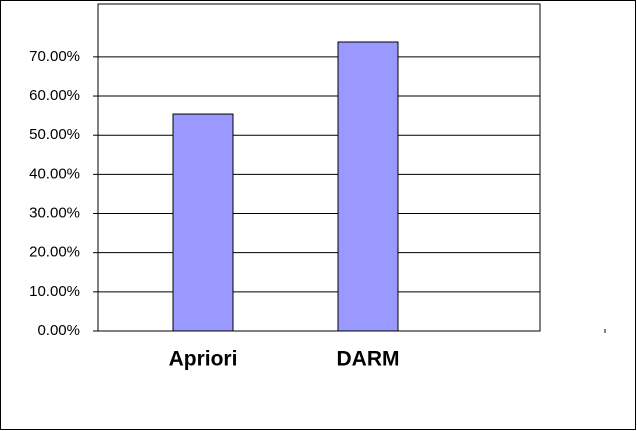  I want to click on y-tick-label: 40.00%, so click(54, 173).